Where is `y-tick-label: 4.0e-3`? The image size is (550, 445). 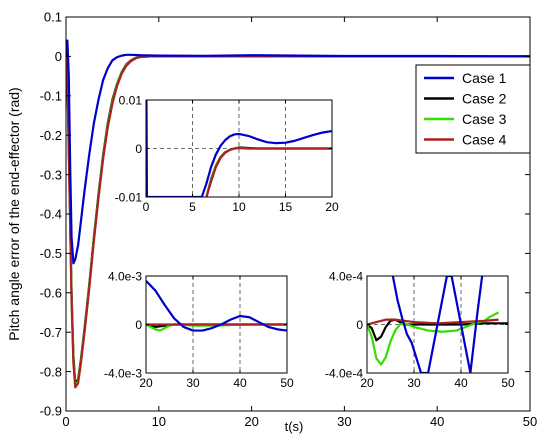 y-tick-label: 4.0e-3 is located at coordinates (125, 276).